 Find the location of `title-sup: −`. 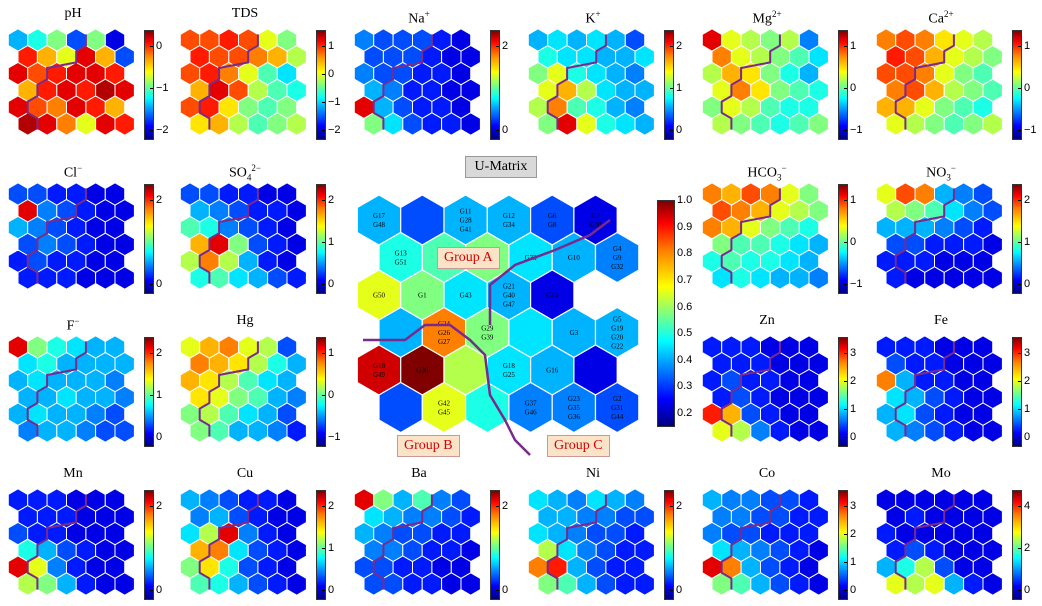

title-sup: − is located at coordinates (784, 168).